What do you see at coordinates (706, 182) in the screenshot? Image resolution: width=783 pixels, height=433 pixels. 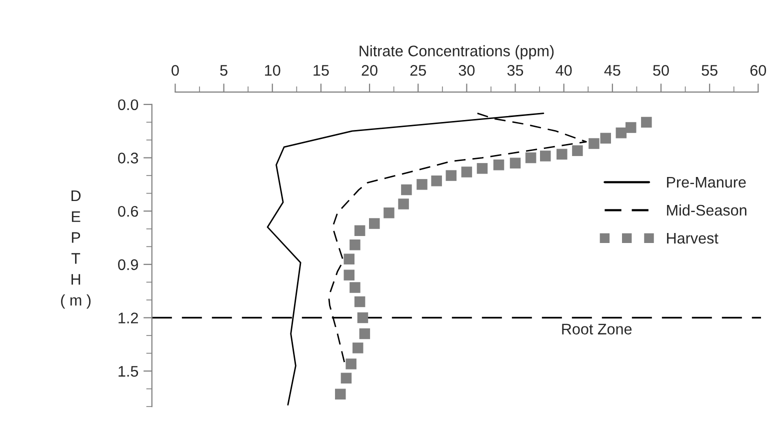 I see `legend-label: Pre-Manure` at bounding box center [706, 182].